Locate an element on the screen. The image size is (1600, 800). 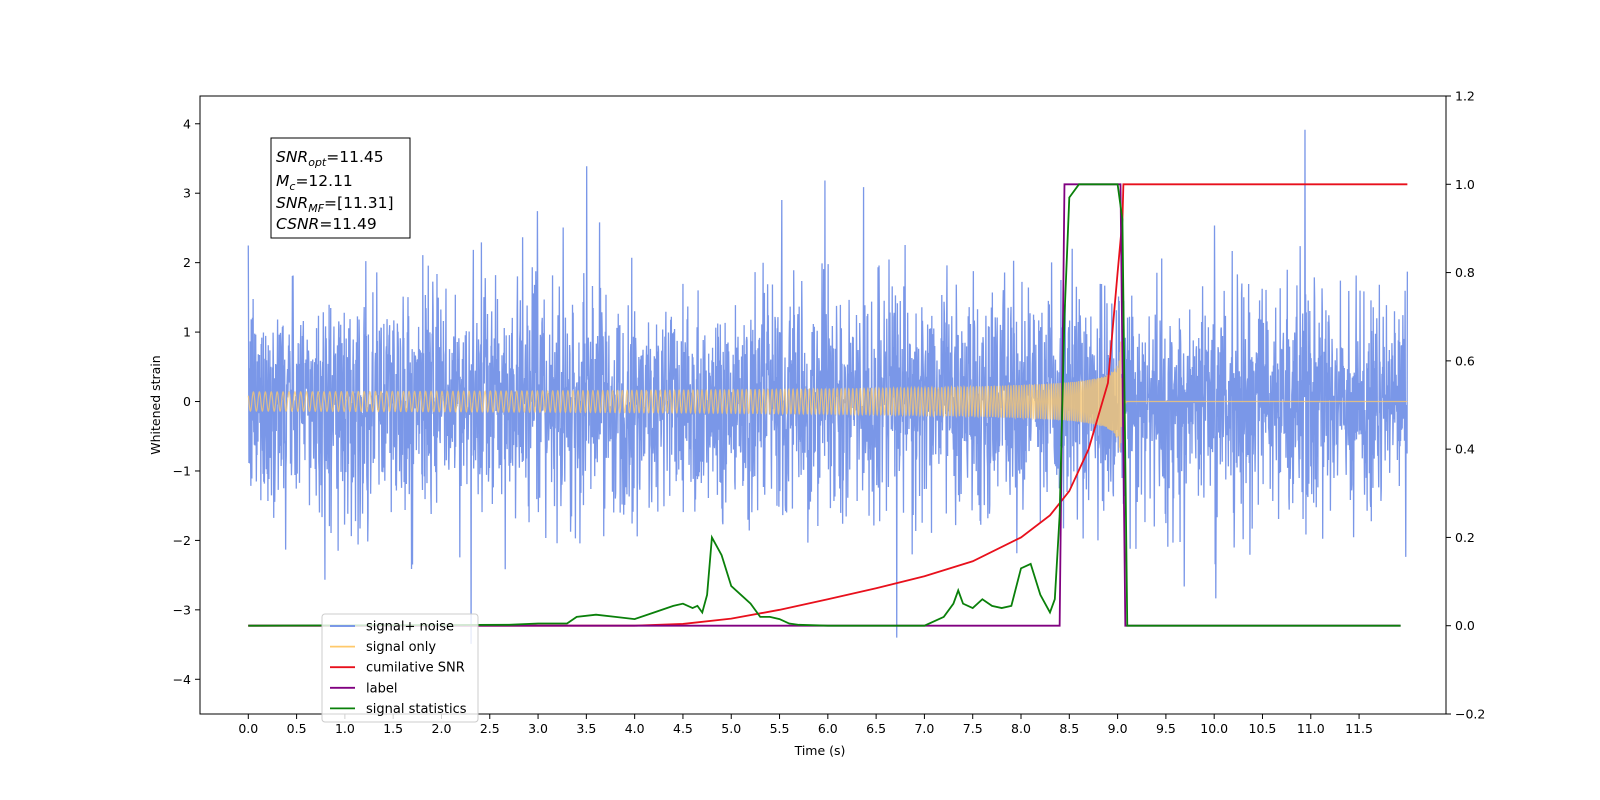
y2-tick-label: 0.2 is located at coordinates (1465, 537).